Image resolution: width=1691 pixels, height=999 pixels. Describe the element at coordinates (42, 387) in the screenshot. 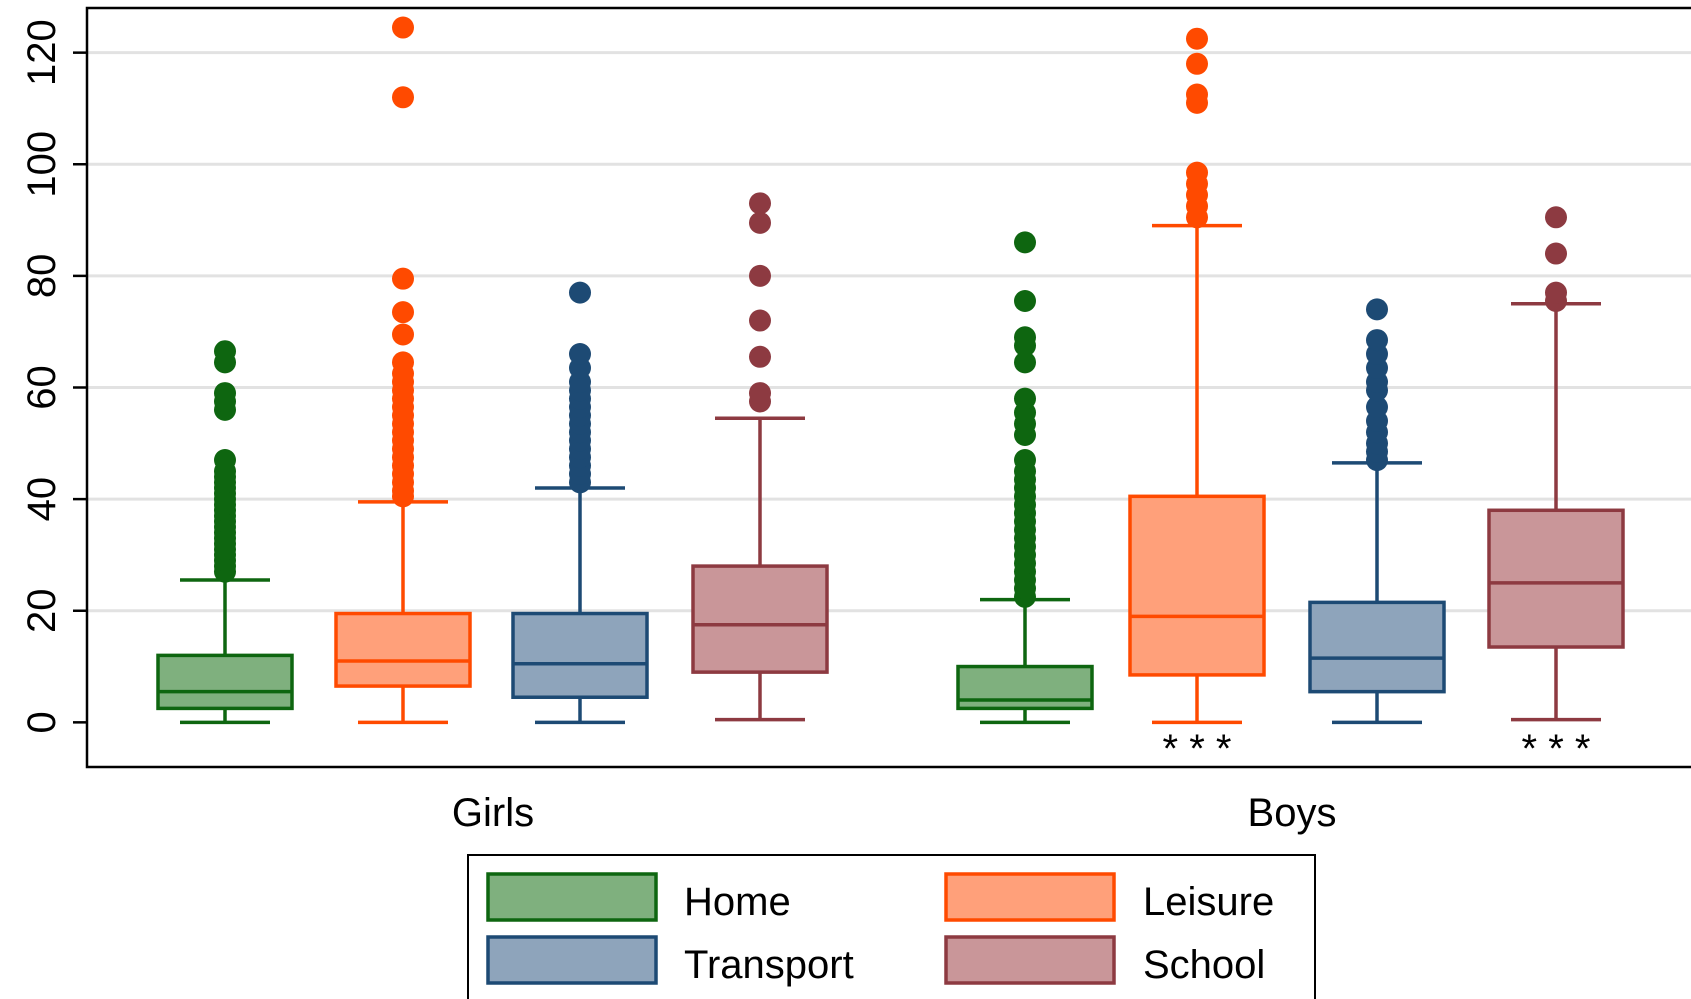

I see `y-tick-label: 60` at that location.